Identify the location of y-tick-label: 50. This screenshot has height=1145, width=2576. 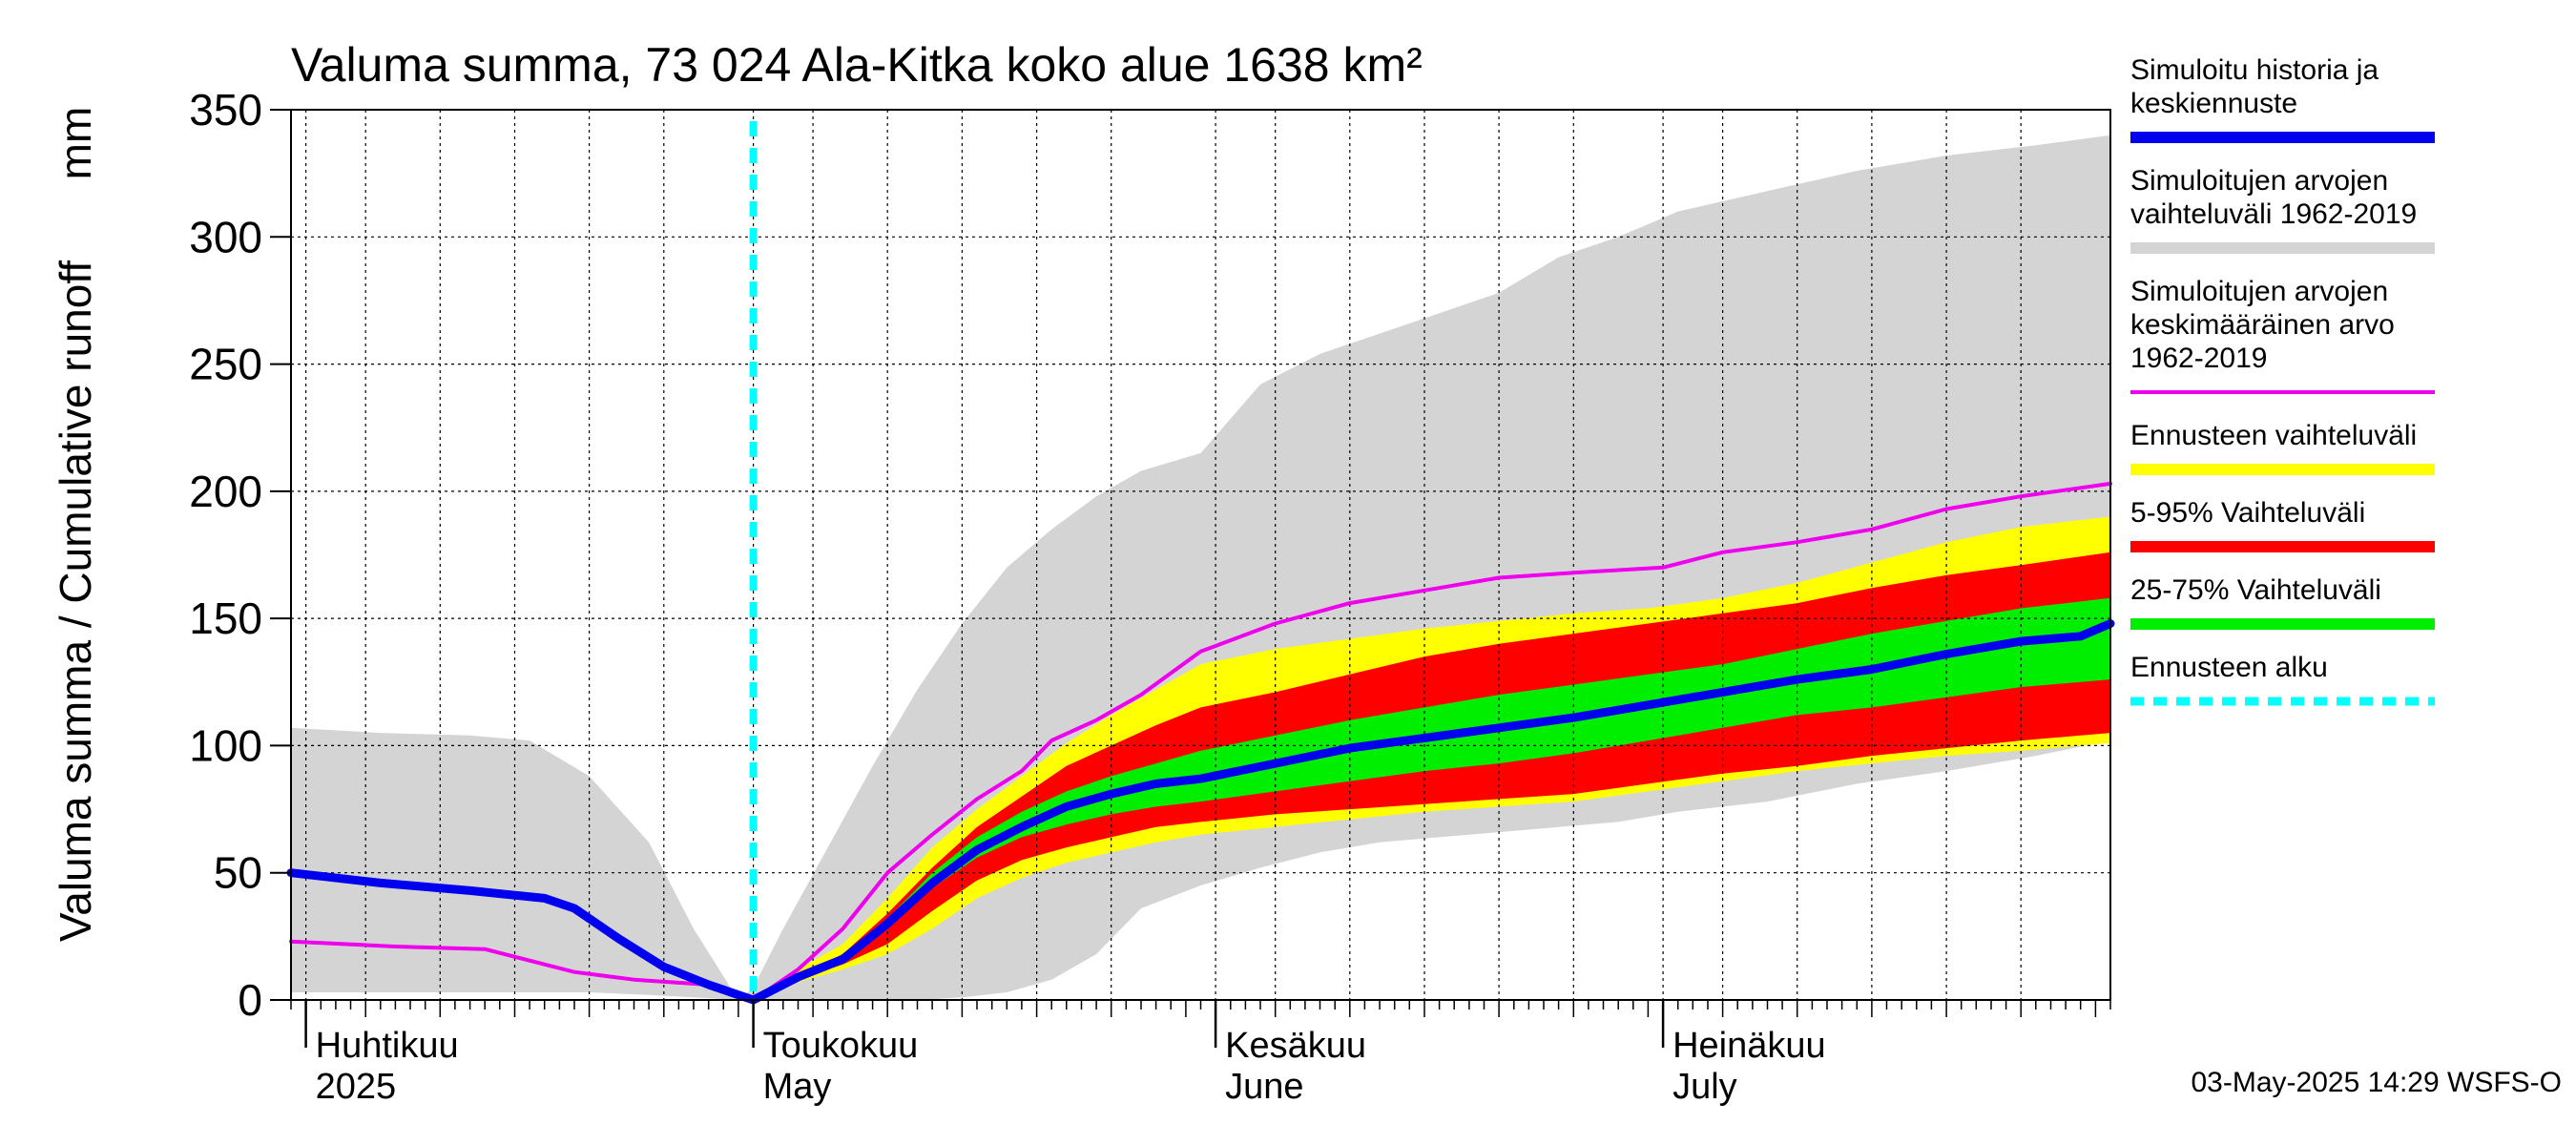
(238, 873).